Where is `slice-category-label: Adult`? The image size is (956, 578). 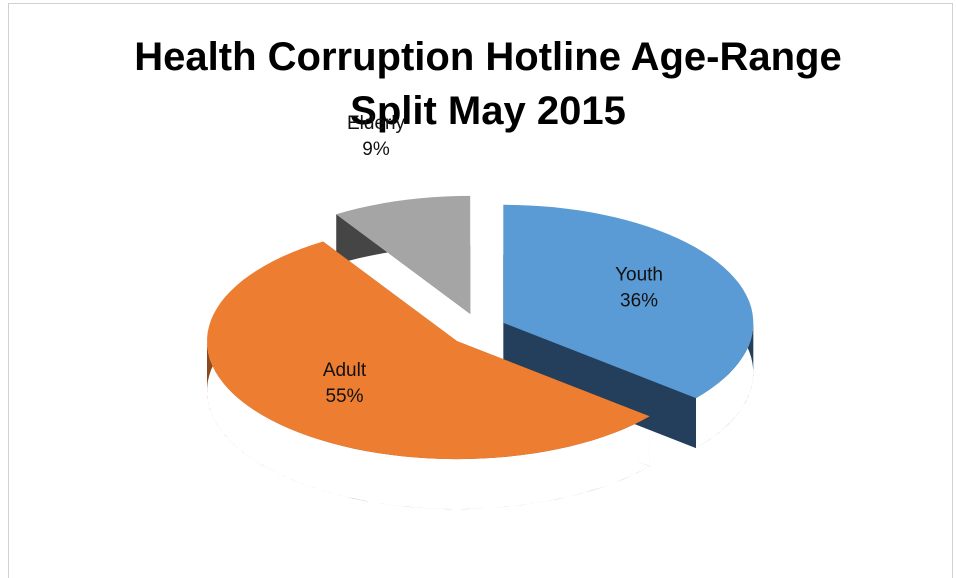
slice-category-label: Adult is located at coordinates (345, 370).